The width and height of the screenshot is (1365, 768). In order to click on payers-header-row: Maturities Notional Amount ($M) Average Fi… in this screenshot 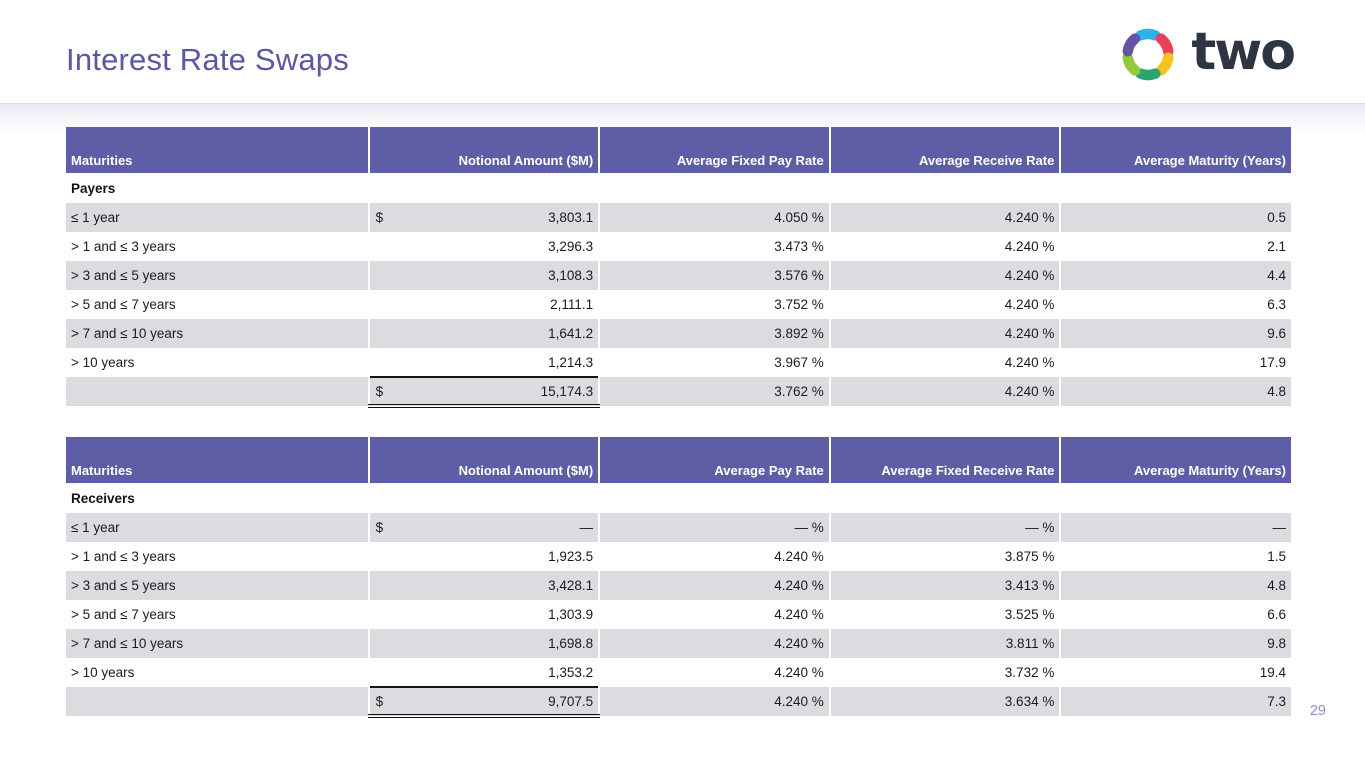, I will do `click(678, 150)`.